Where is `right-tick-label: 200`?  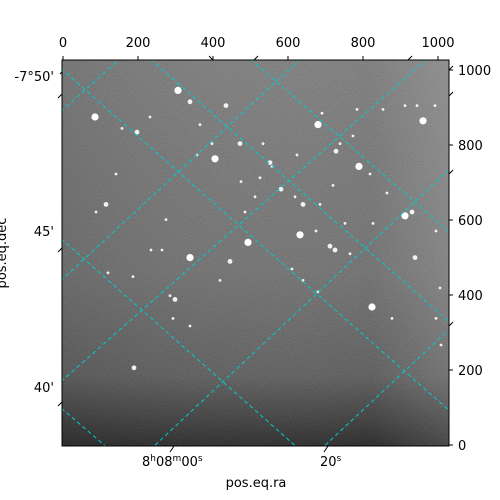
right-tick-label: 200 is located at coordinates (470, 371).